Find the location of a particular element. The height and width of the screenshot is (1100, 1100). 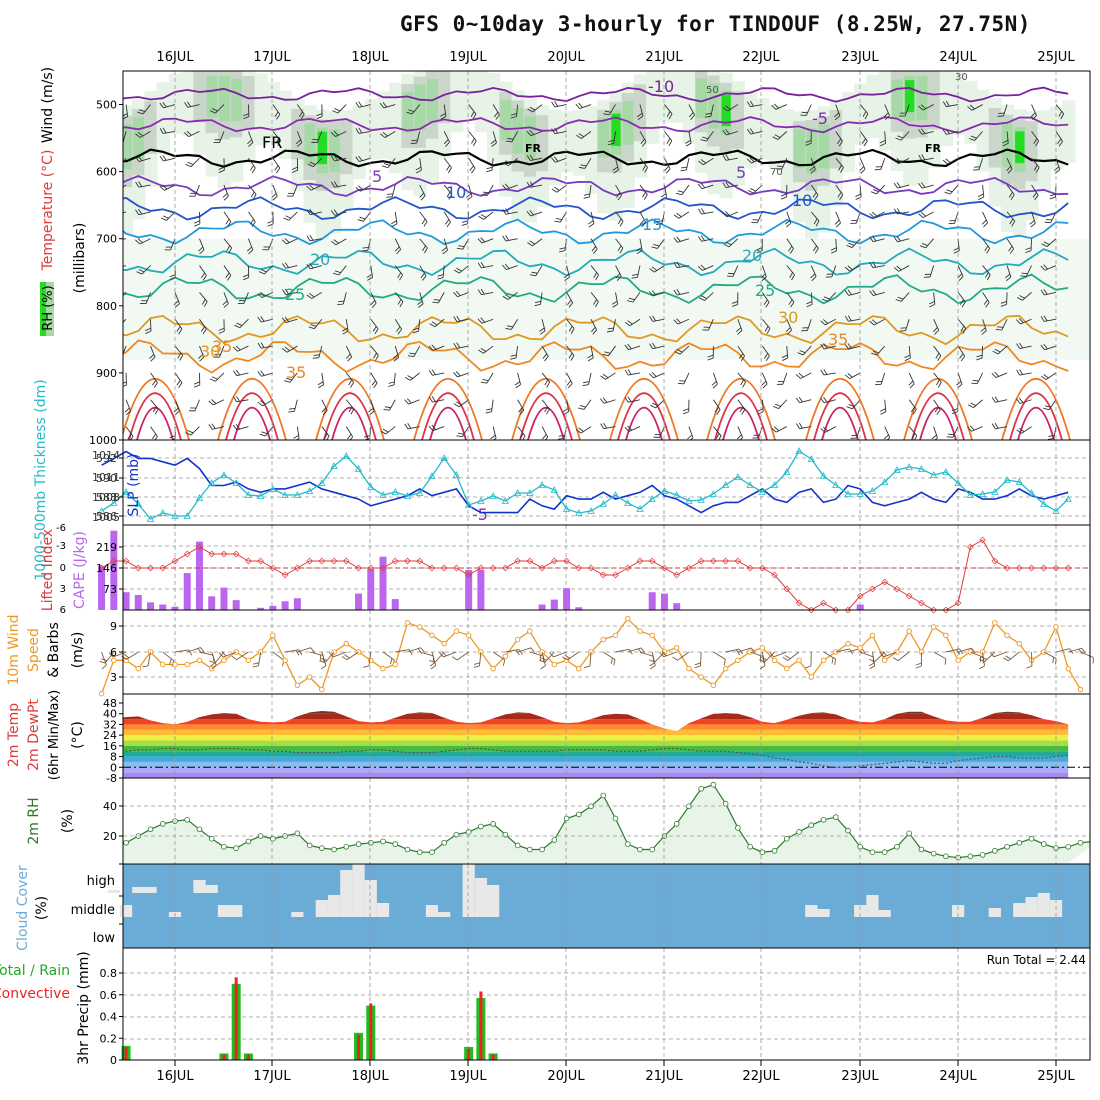

cloud-axis-label: Cloud Cover is located at coordinates (23, 908).